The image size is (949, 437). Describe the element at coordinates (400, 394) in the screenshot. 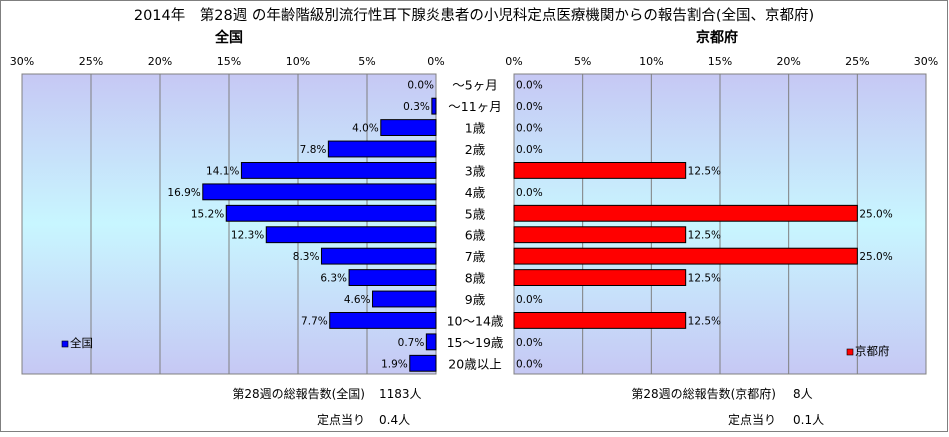

I see `national-total-value: 1183人` at that location.